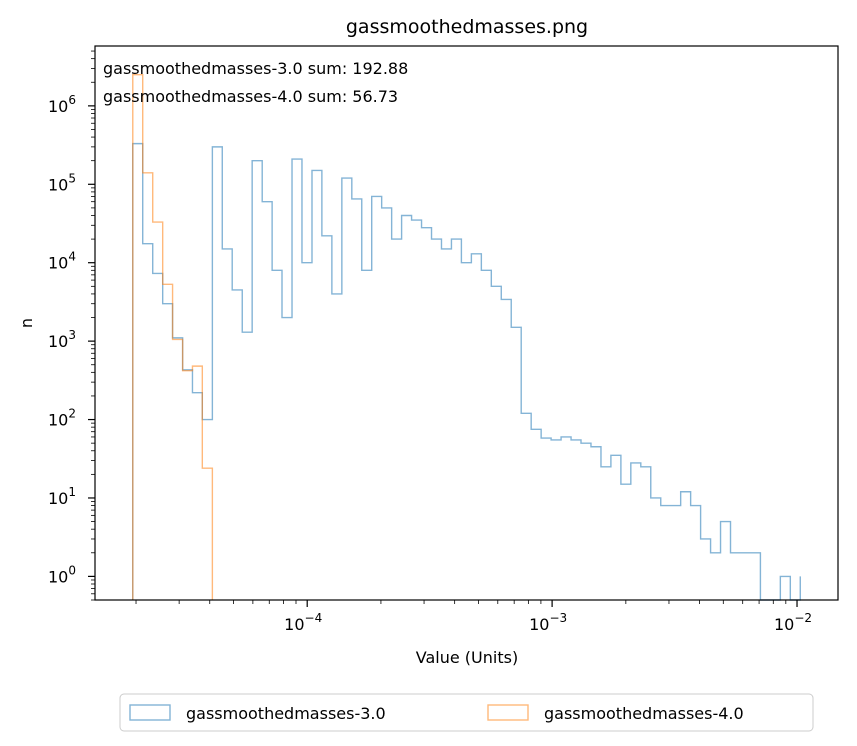 The height and width of the screenshot is (746, 857). Describe the element at coordinates (377, 398) in the screenshot. I see `histogram-bin: 70000` at that location.